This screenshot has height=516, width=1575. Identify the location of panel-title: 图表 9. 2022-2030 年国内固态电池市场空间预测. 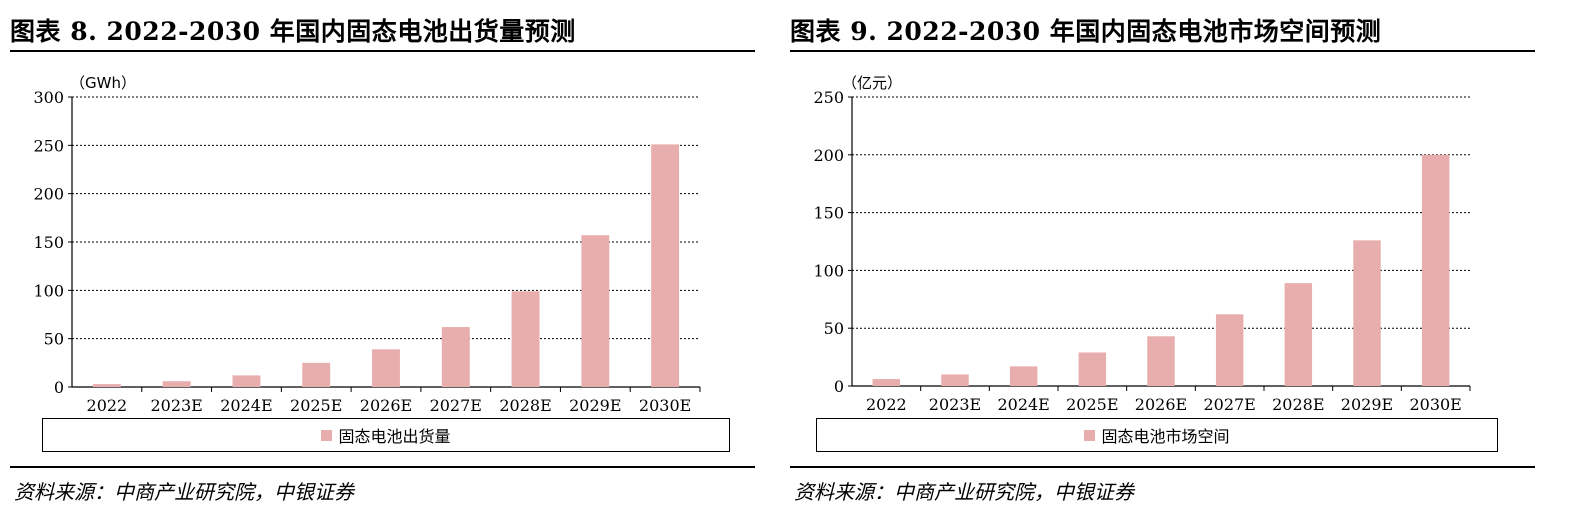
(1086, 31).